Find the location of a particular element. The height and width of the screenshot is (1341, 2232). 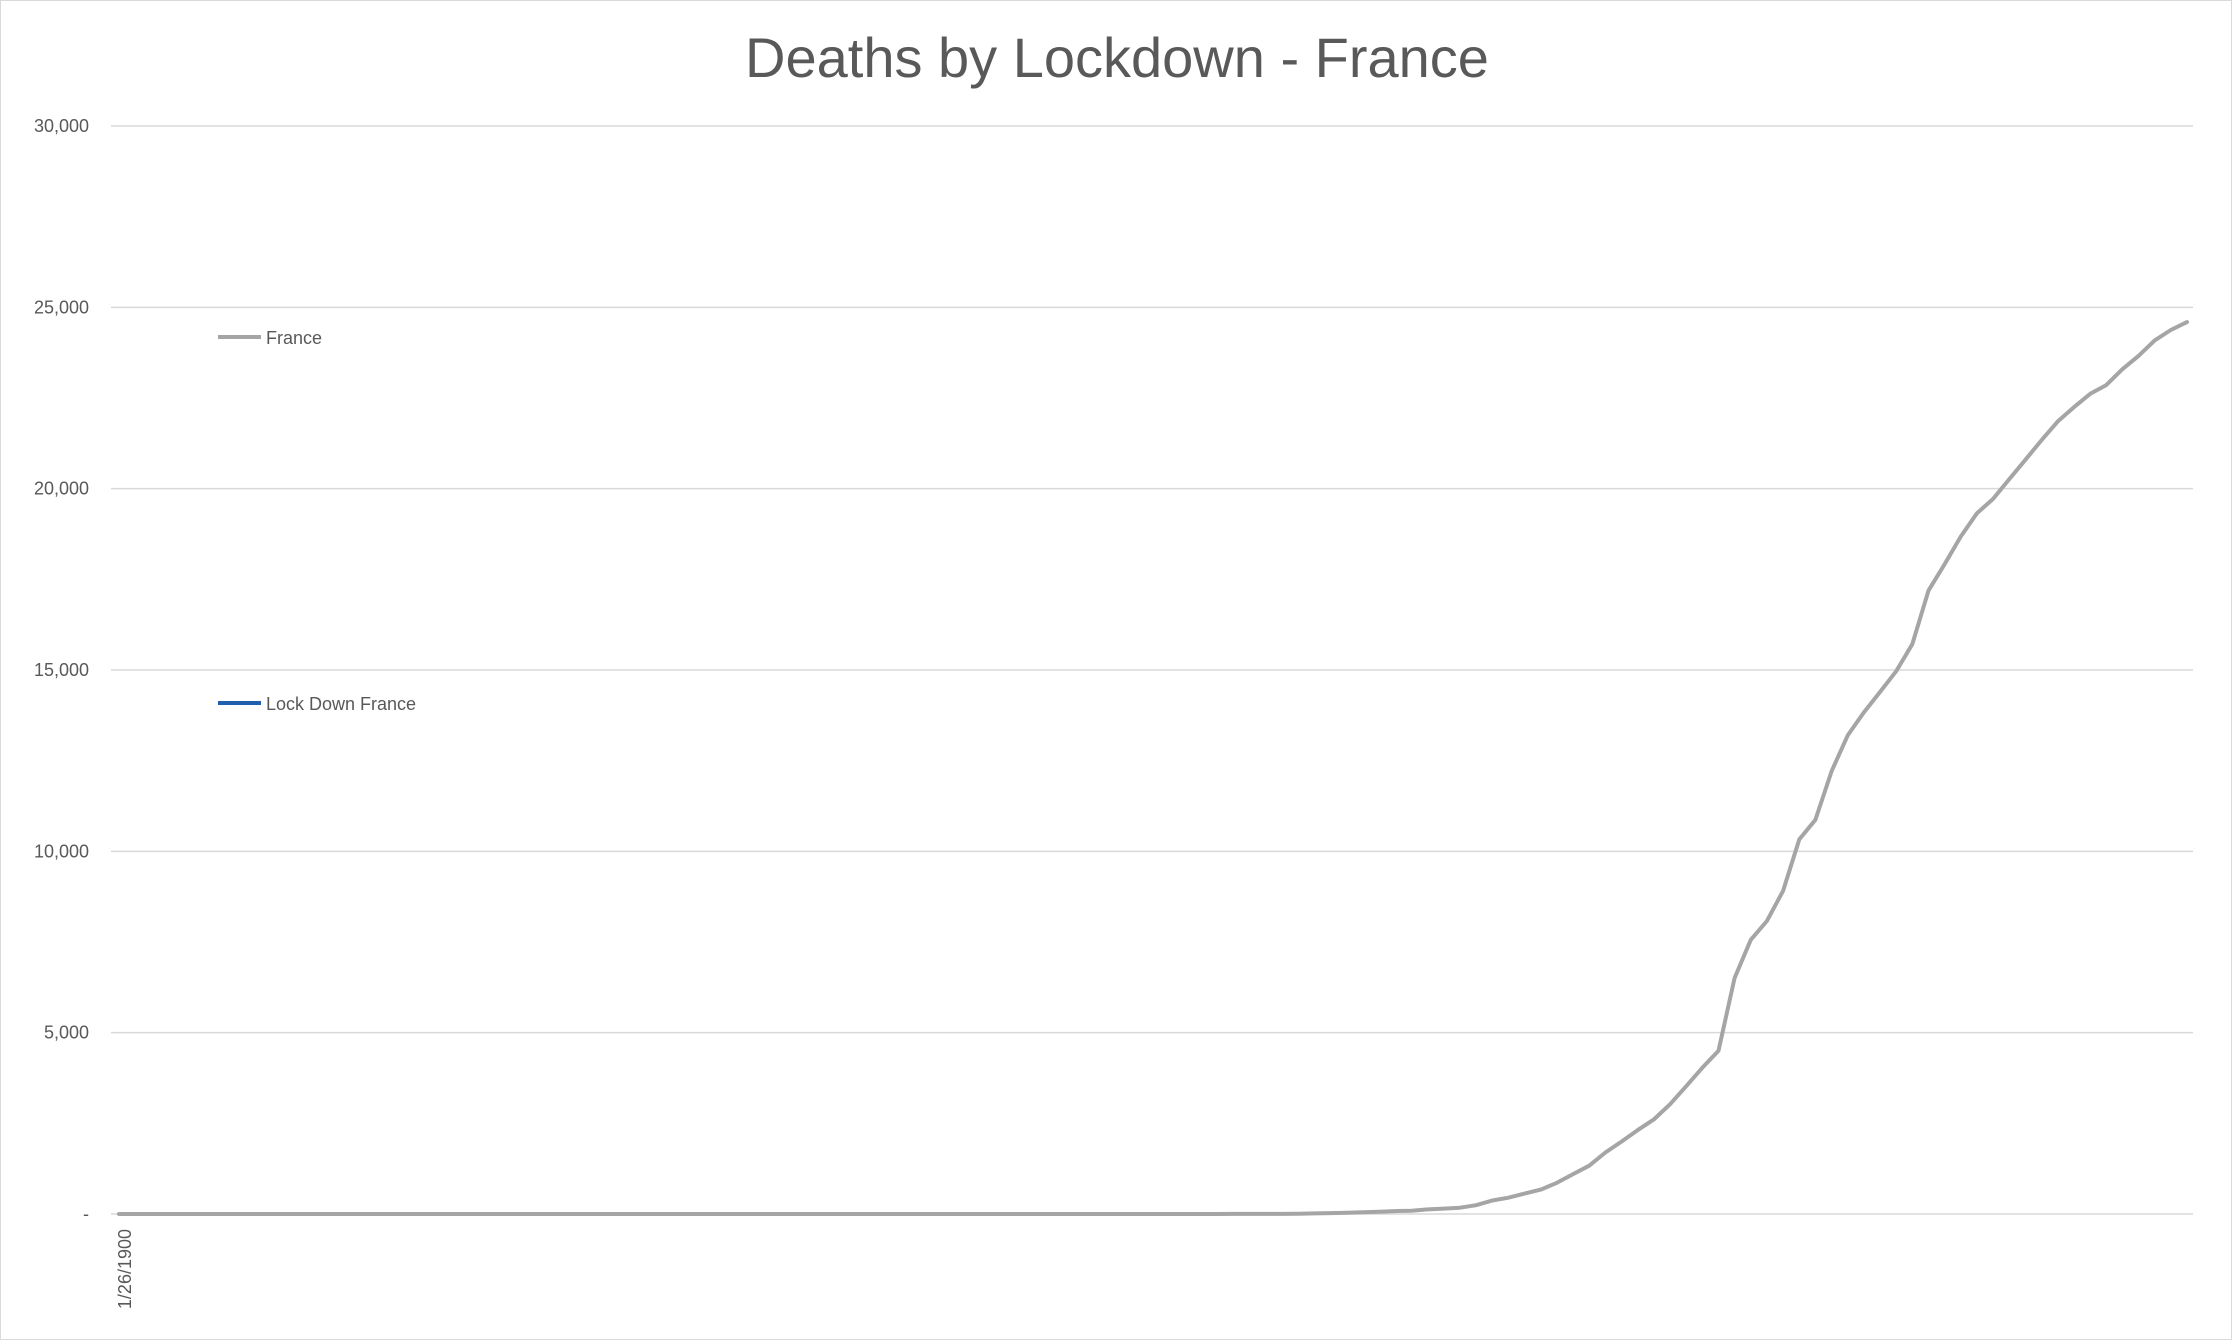

x-axis-ticks: 1/26/1900 is located at coordinates (125, 1269).